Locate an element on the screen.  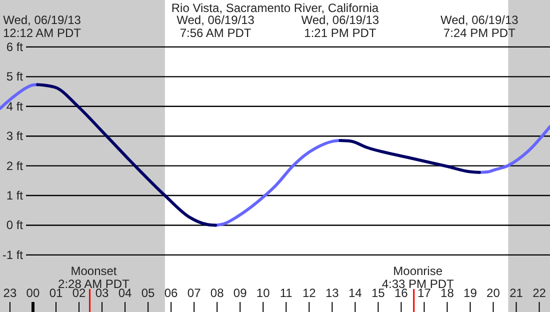
x-tick-label: 14 is located at coordinates (355, 293).